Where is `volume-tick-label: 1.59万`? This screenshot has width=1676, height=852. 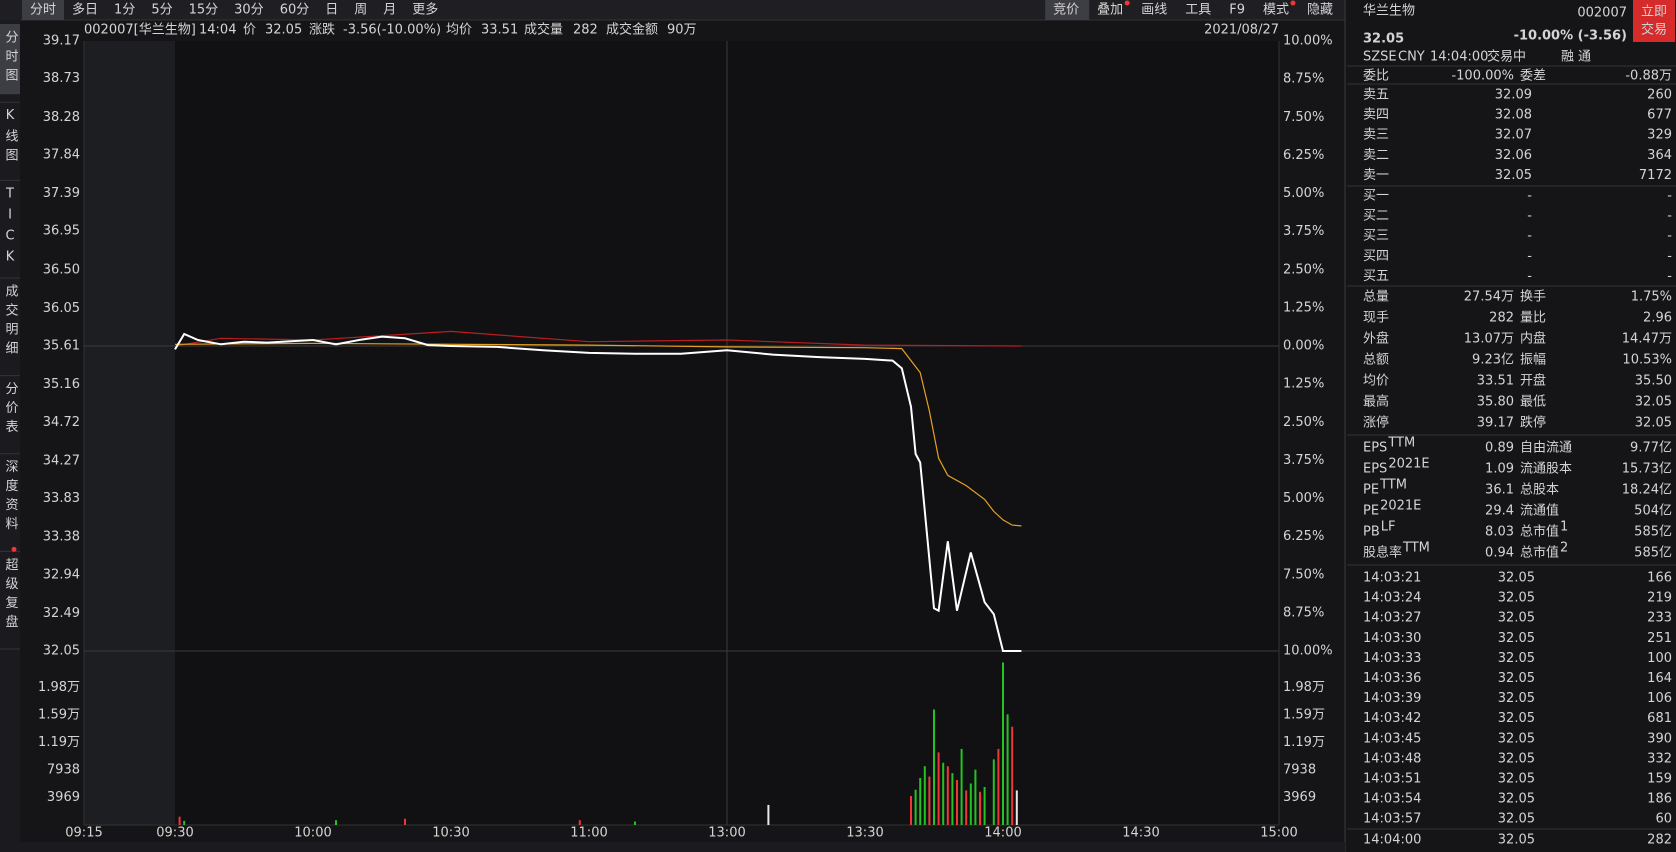 volume-tick-label: 1.59万 is located at coordinates (59, 715).